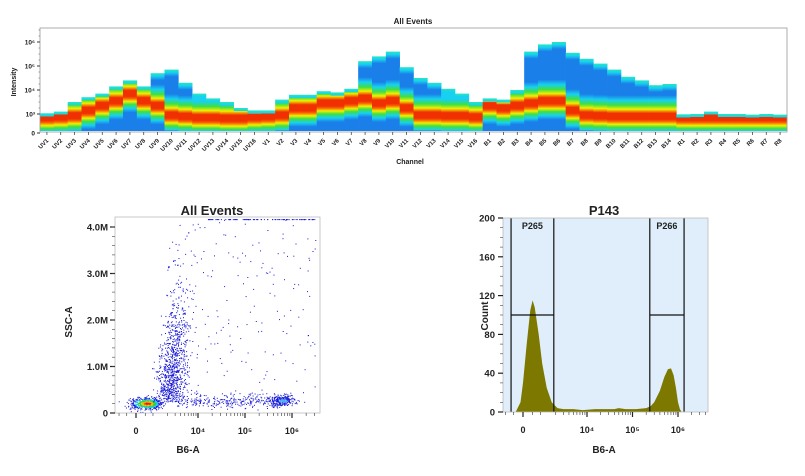 This screenshot has width=805, height=476. Describe the element at coordinates (667, 315) in the screenshot. I see `gate-p266: P266` at that location.